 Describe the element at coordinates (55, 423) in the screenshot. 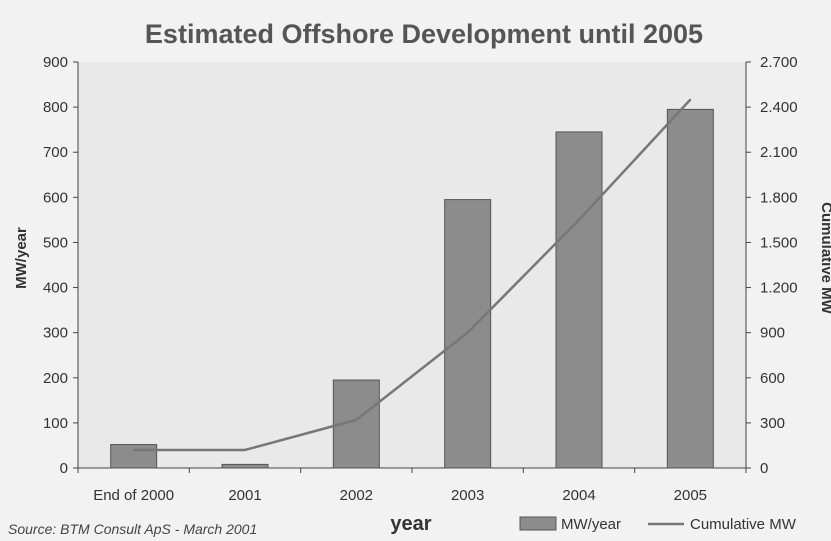

I see `y-tick-label: 100` at that location.